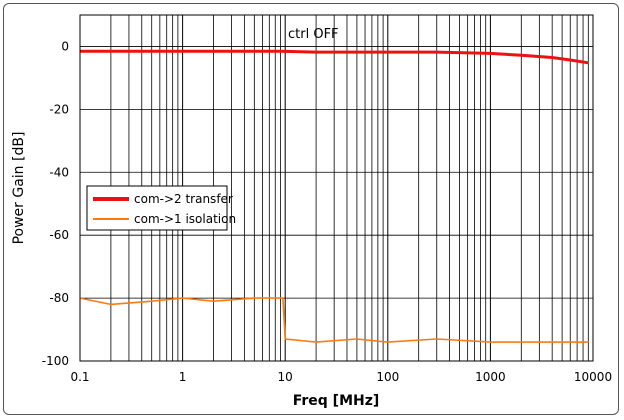 The width and height of the screenshot is (624, 420). I want to click on x-tick-label: 10, so click(285, 377).